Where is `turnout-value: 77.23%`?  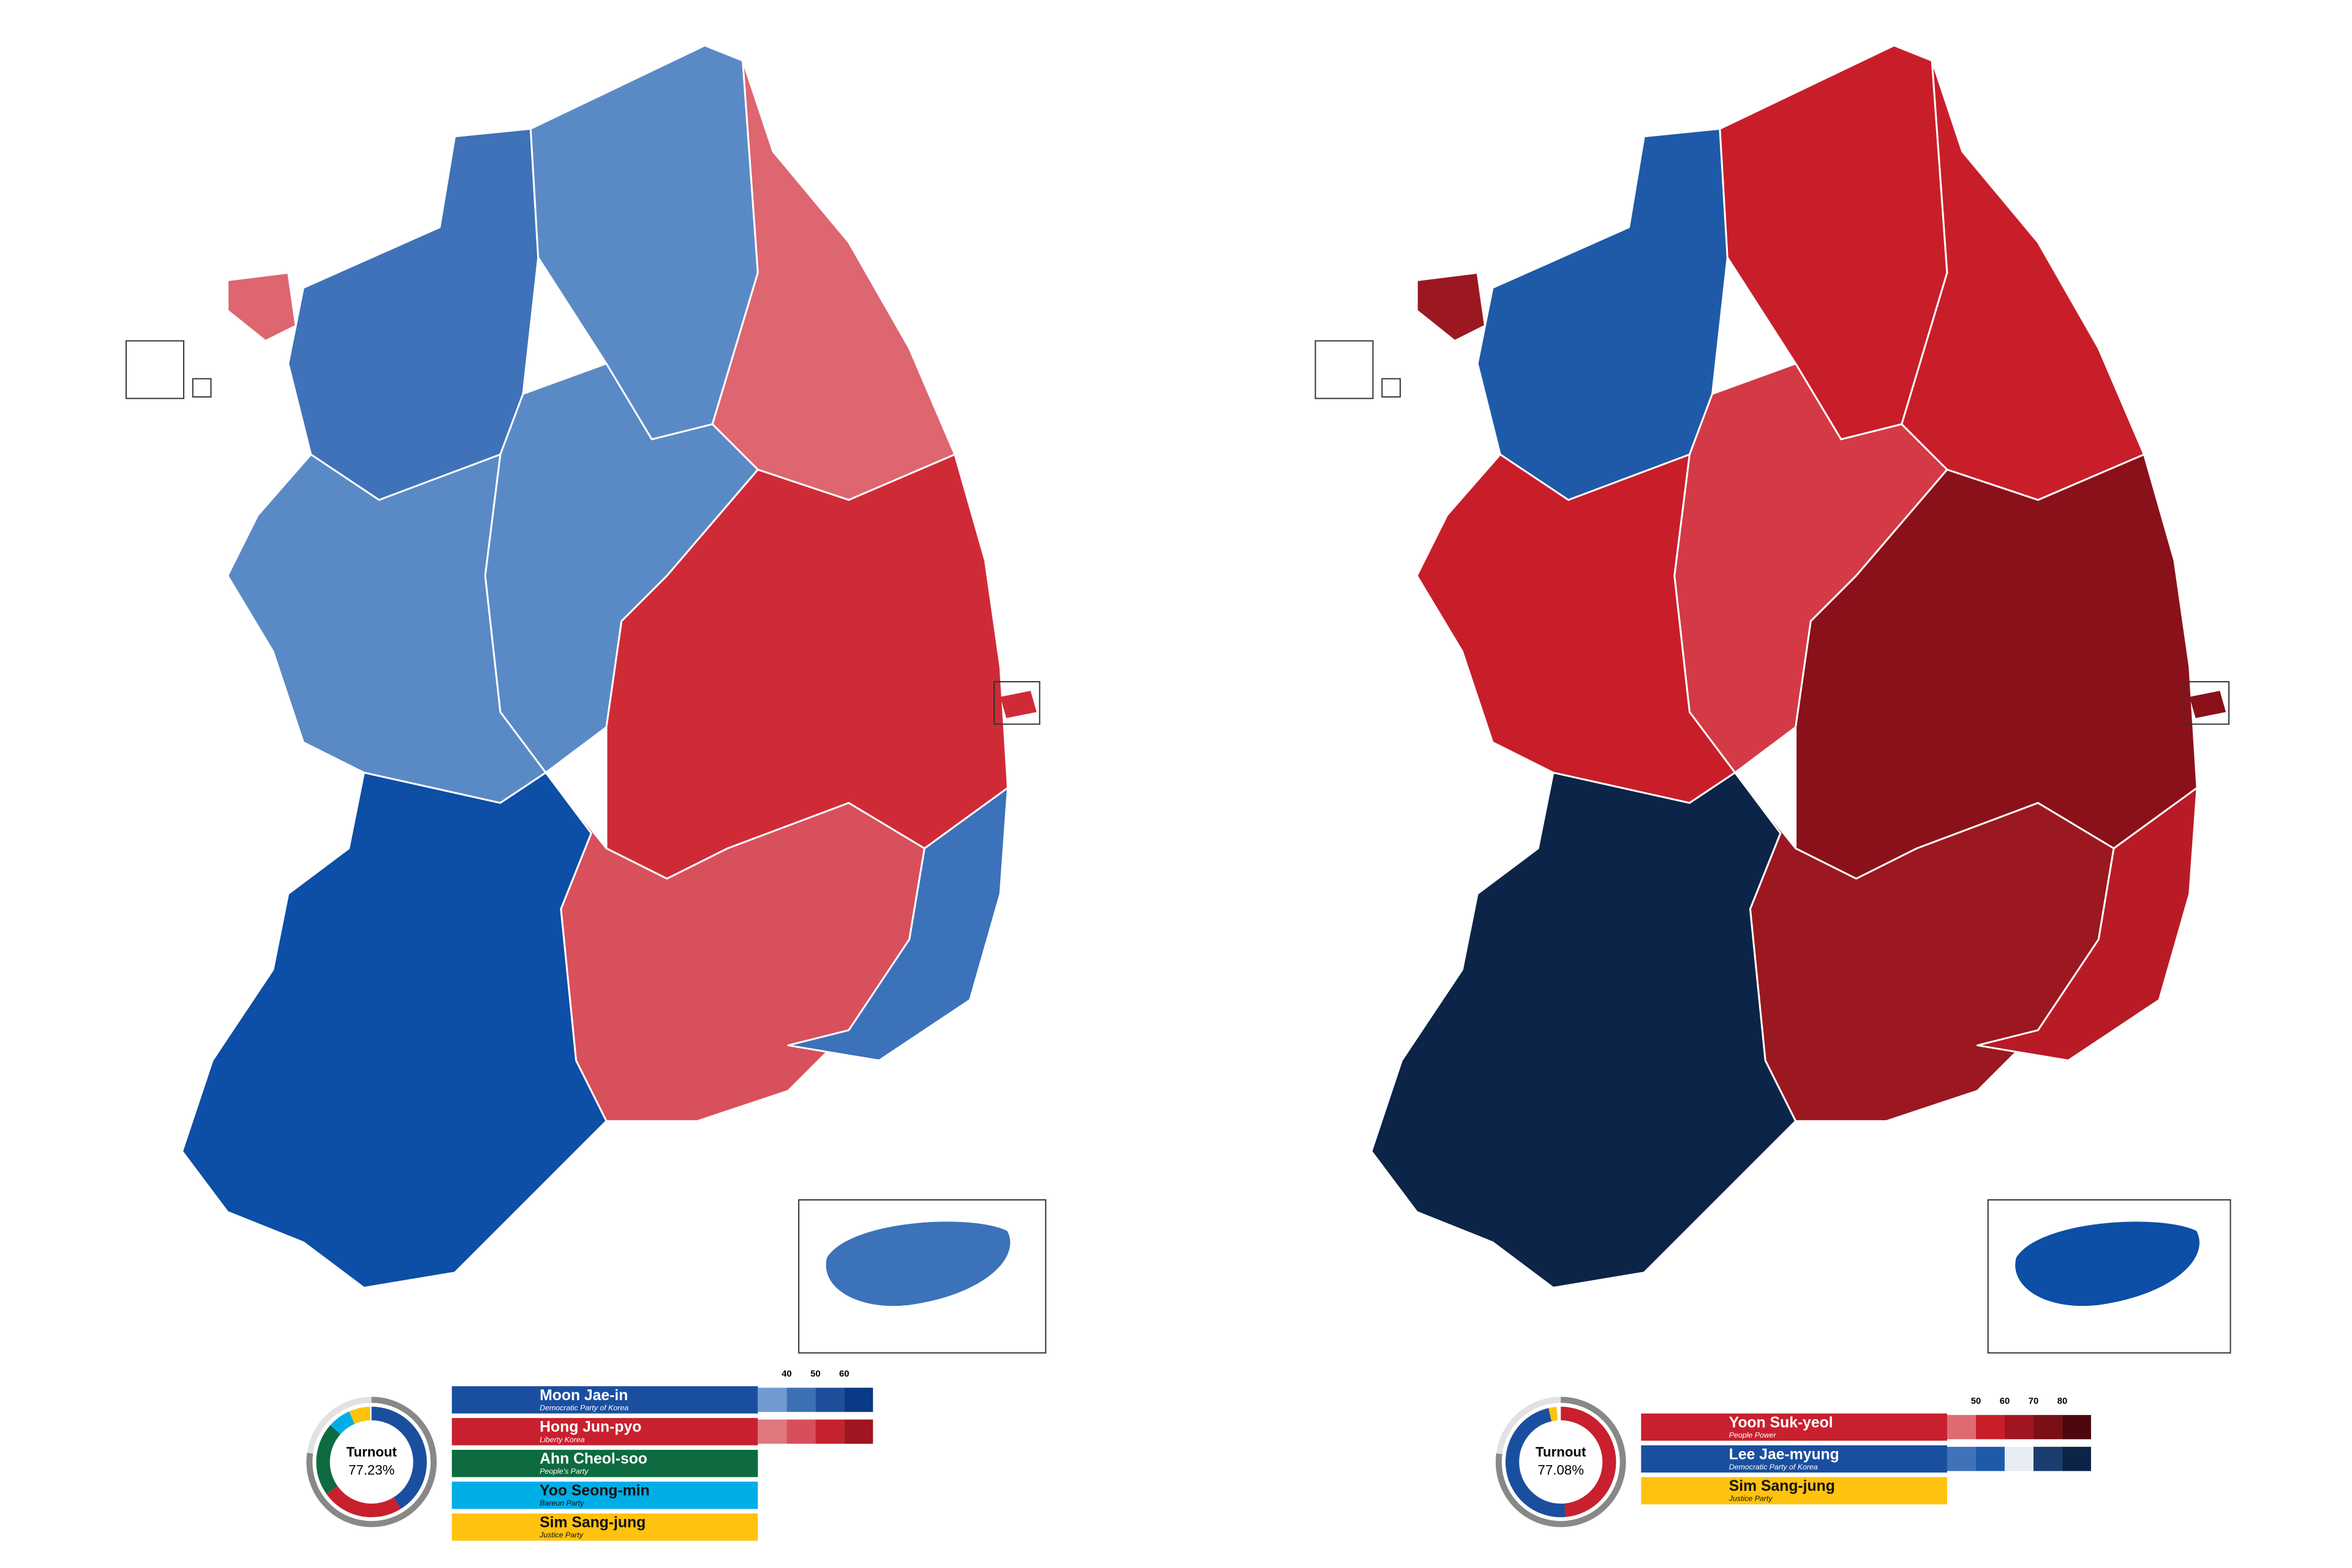 turnout-value: 77.23% is located at coordinates (371, 1471).